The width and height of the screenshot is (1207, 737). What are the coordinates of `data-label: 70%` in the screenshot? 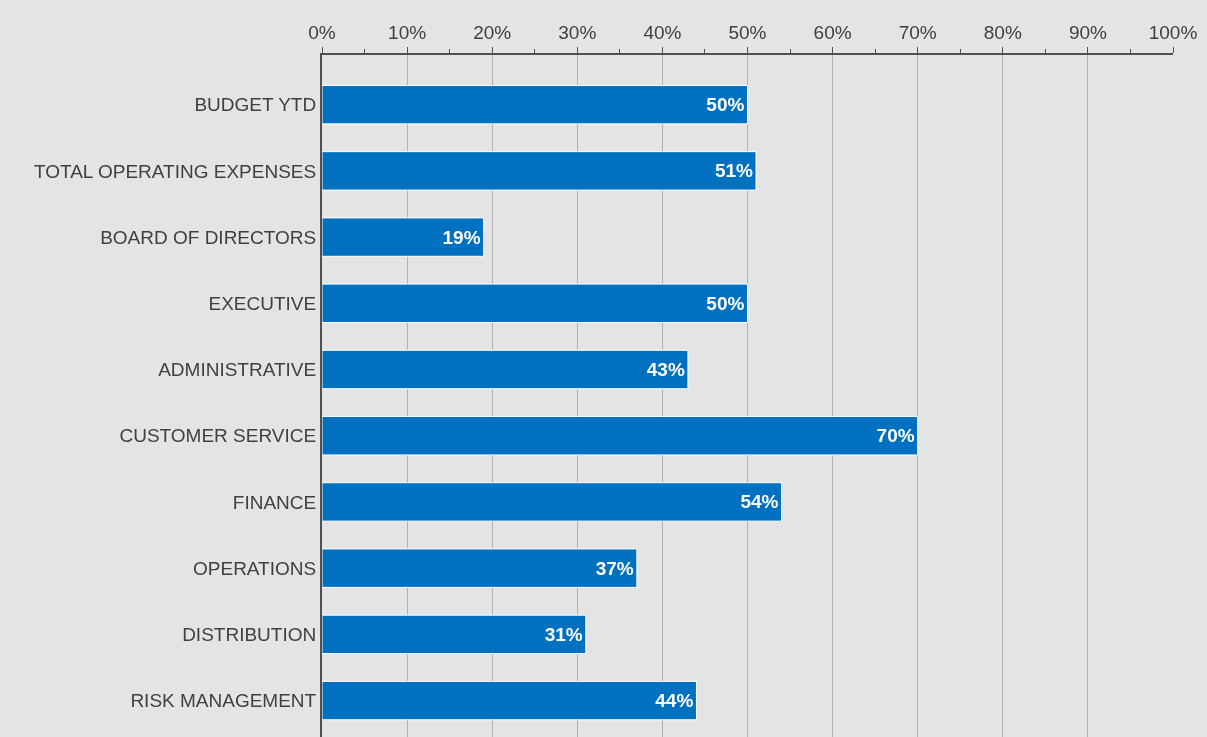 It's located at (895, 436).